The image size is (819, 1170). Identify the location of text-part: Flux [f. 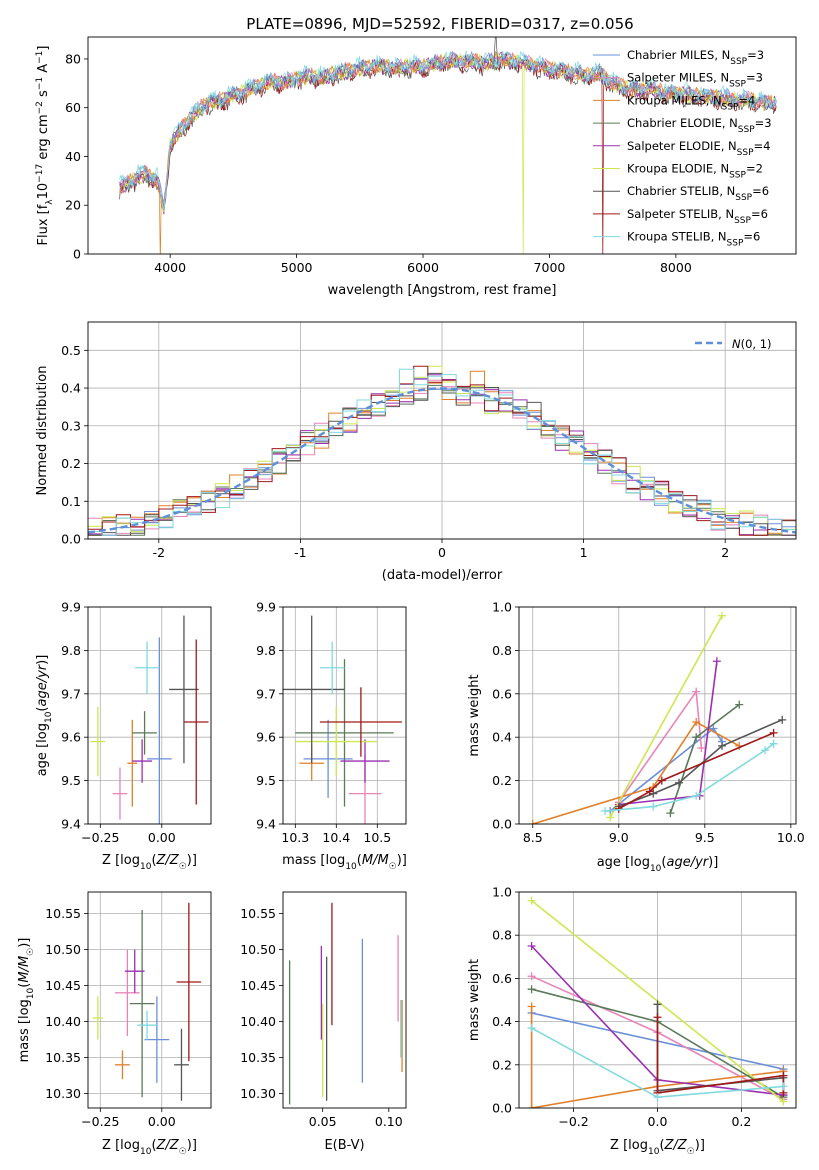
(43, 224).